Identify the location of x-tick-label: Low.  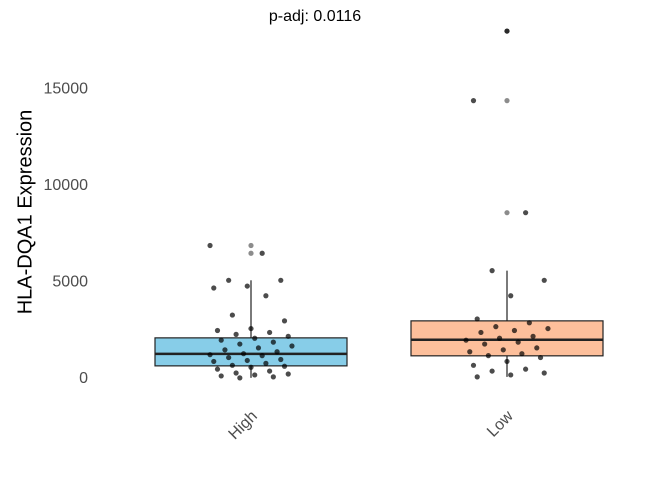
(500, 423).